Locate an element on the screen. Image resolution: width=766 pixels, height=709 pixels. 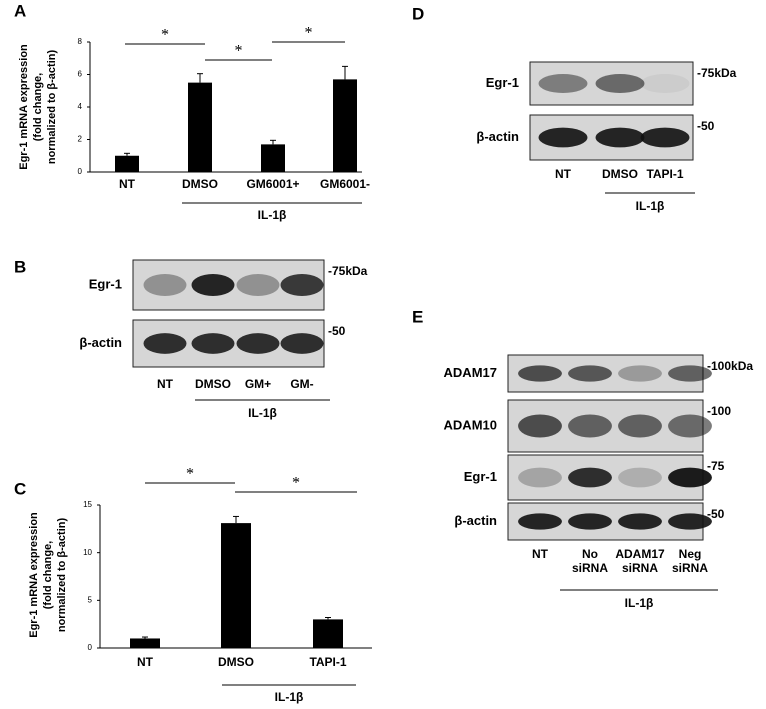
lane-label: ADAM17 is located at coordinates (640, 554).